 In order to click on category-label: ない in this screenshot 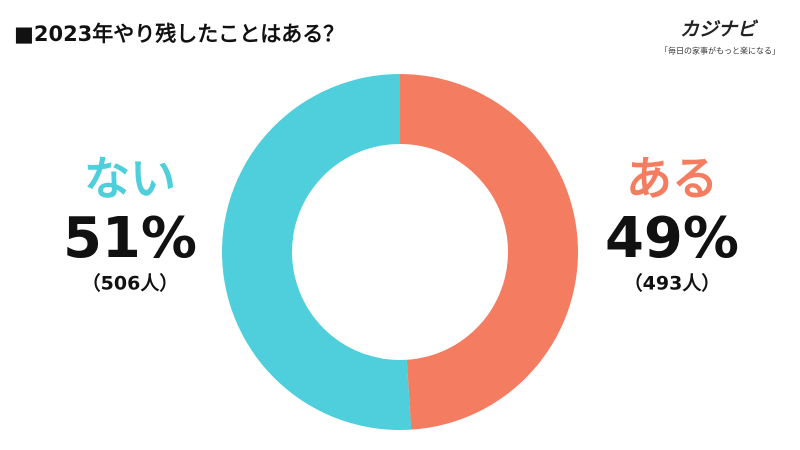, I will do `click(130, 179)`.